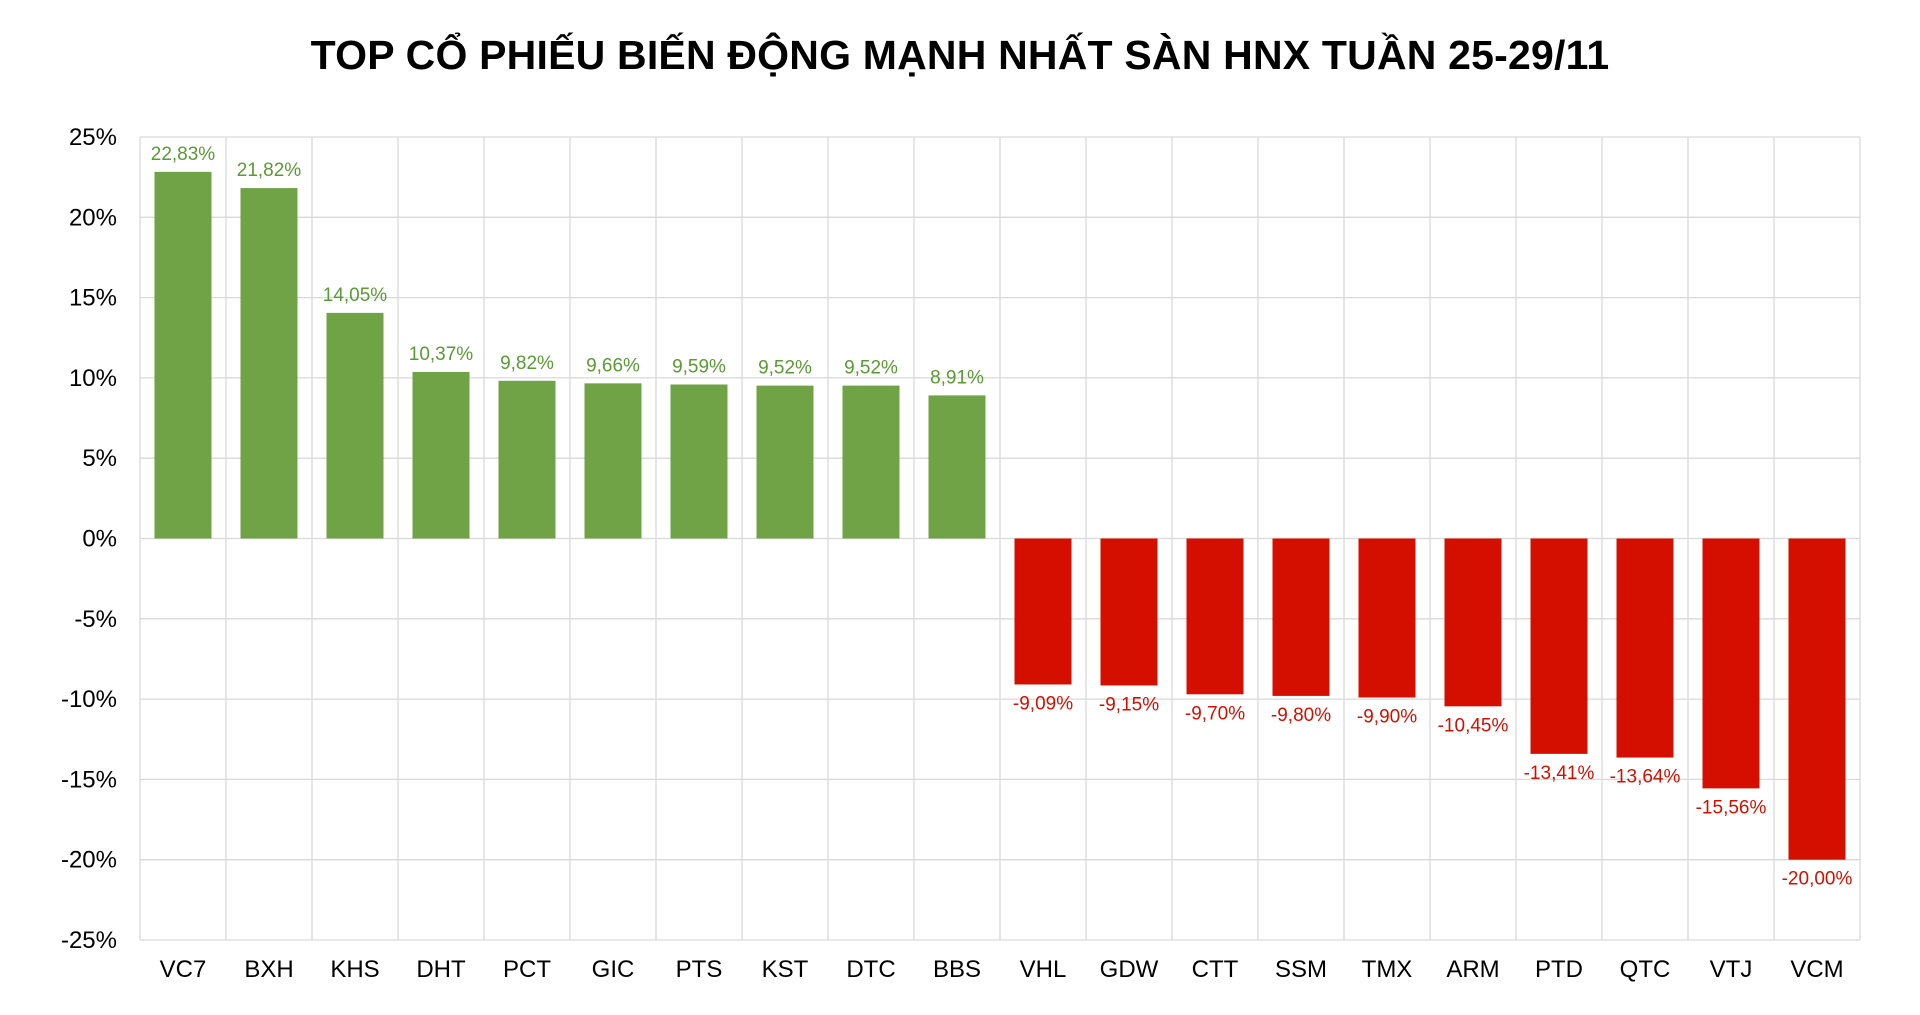 The width and height of the screenshot is (1920, 1015). Describe the element at coordinates (89, 940) in the screenshot. I see `y-tick-label: -25%` at that location.